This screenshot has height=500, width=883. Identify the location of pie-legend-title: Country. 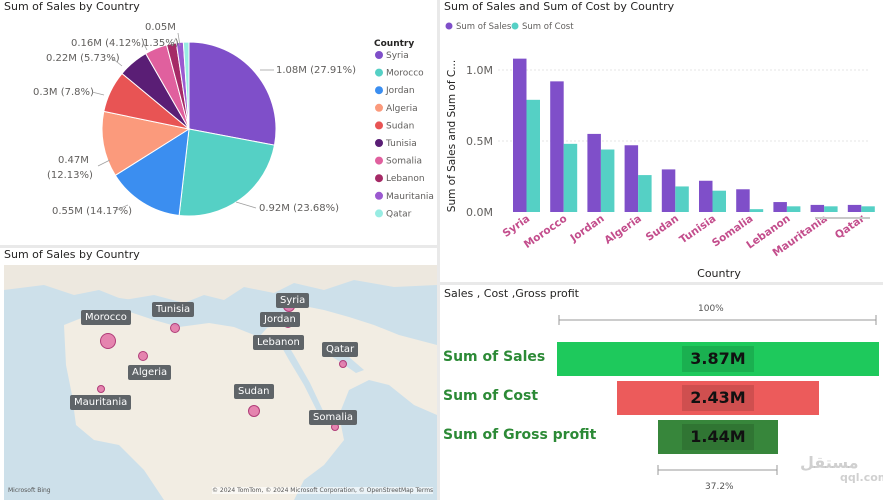
(394, 44).